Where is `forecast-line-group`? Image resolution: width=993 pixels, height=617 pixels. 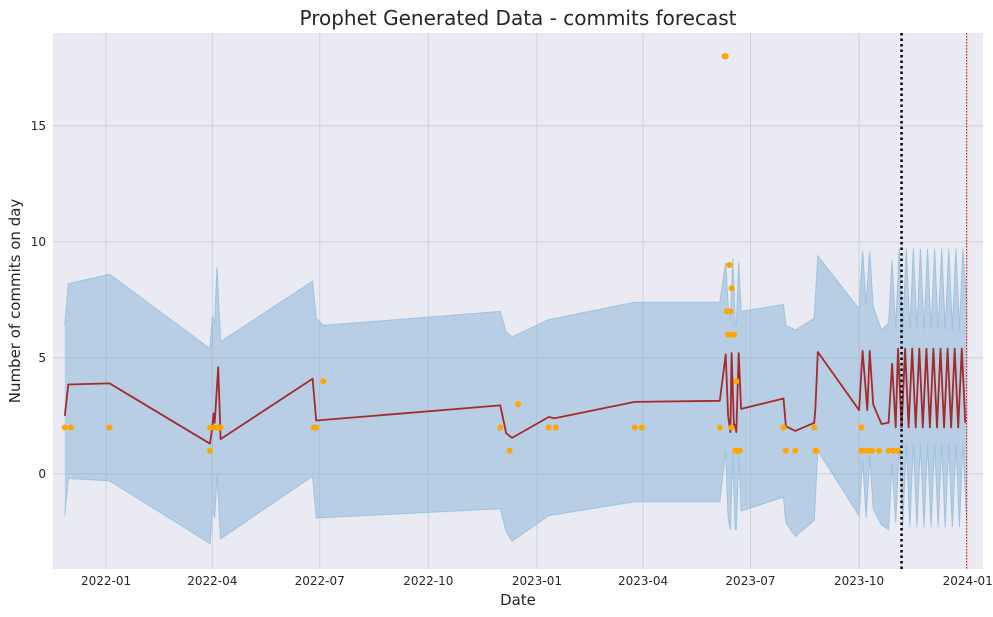
forecast-line-group is located at coordinates (515, 396).